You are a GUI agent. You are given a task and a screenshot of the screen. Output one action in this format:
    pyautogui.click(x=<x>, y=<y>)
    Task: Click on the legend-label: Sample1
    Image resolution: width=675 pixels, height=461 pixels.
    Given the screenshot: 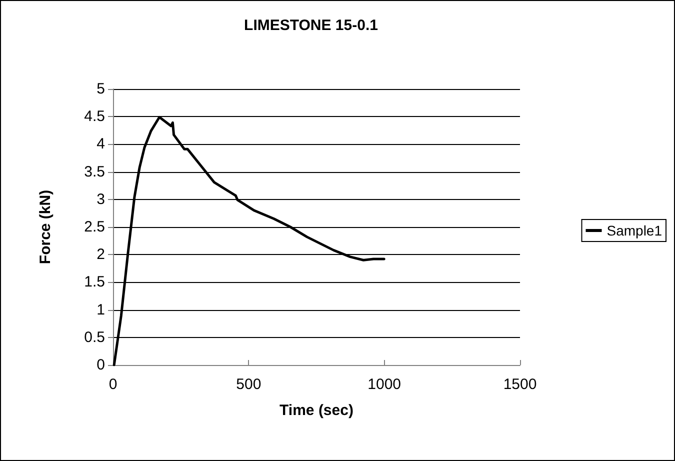 What is the action you would take?
    pyautogui.click(x=634, y=230)
    